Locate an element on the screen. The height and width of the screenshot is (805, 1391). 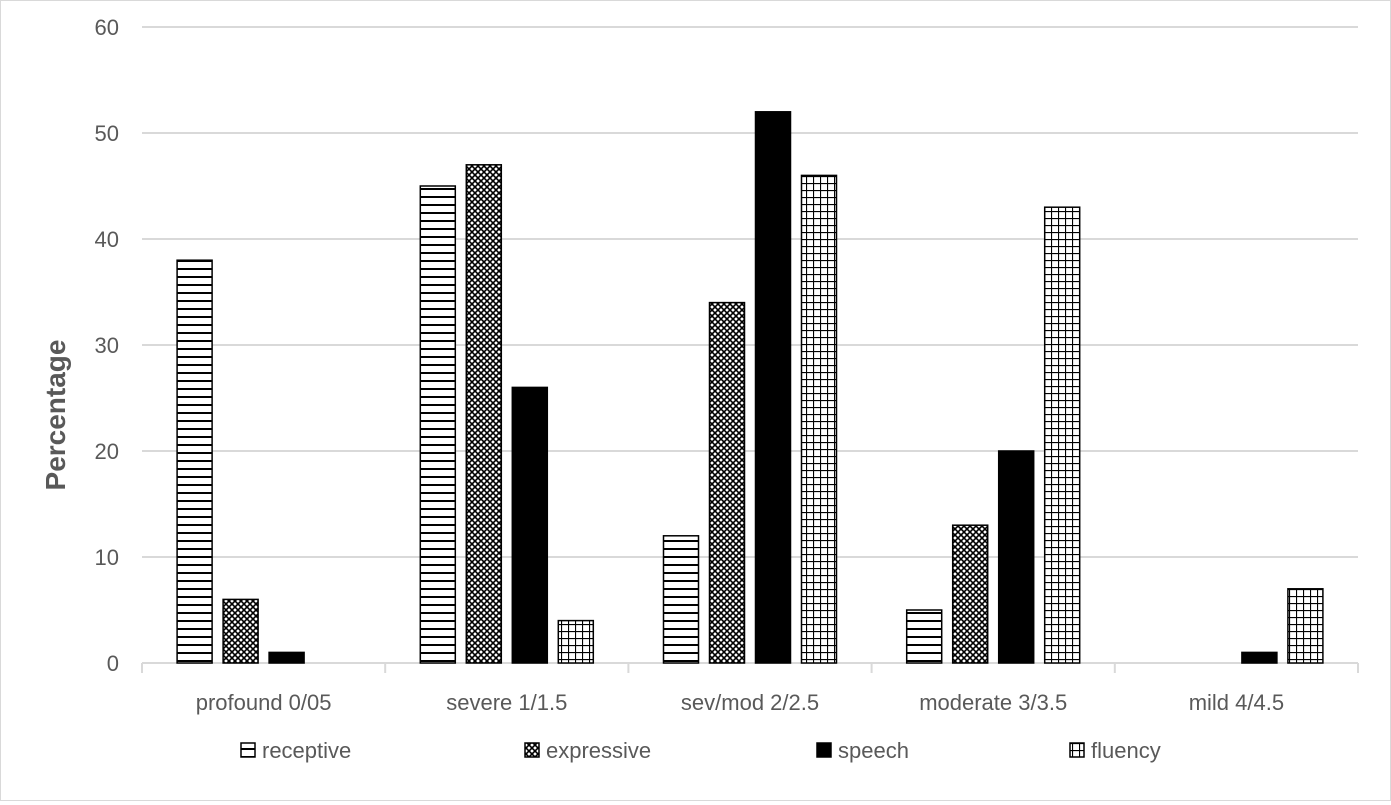
y-tick-label: 10 is located at coordinates (107, 557).